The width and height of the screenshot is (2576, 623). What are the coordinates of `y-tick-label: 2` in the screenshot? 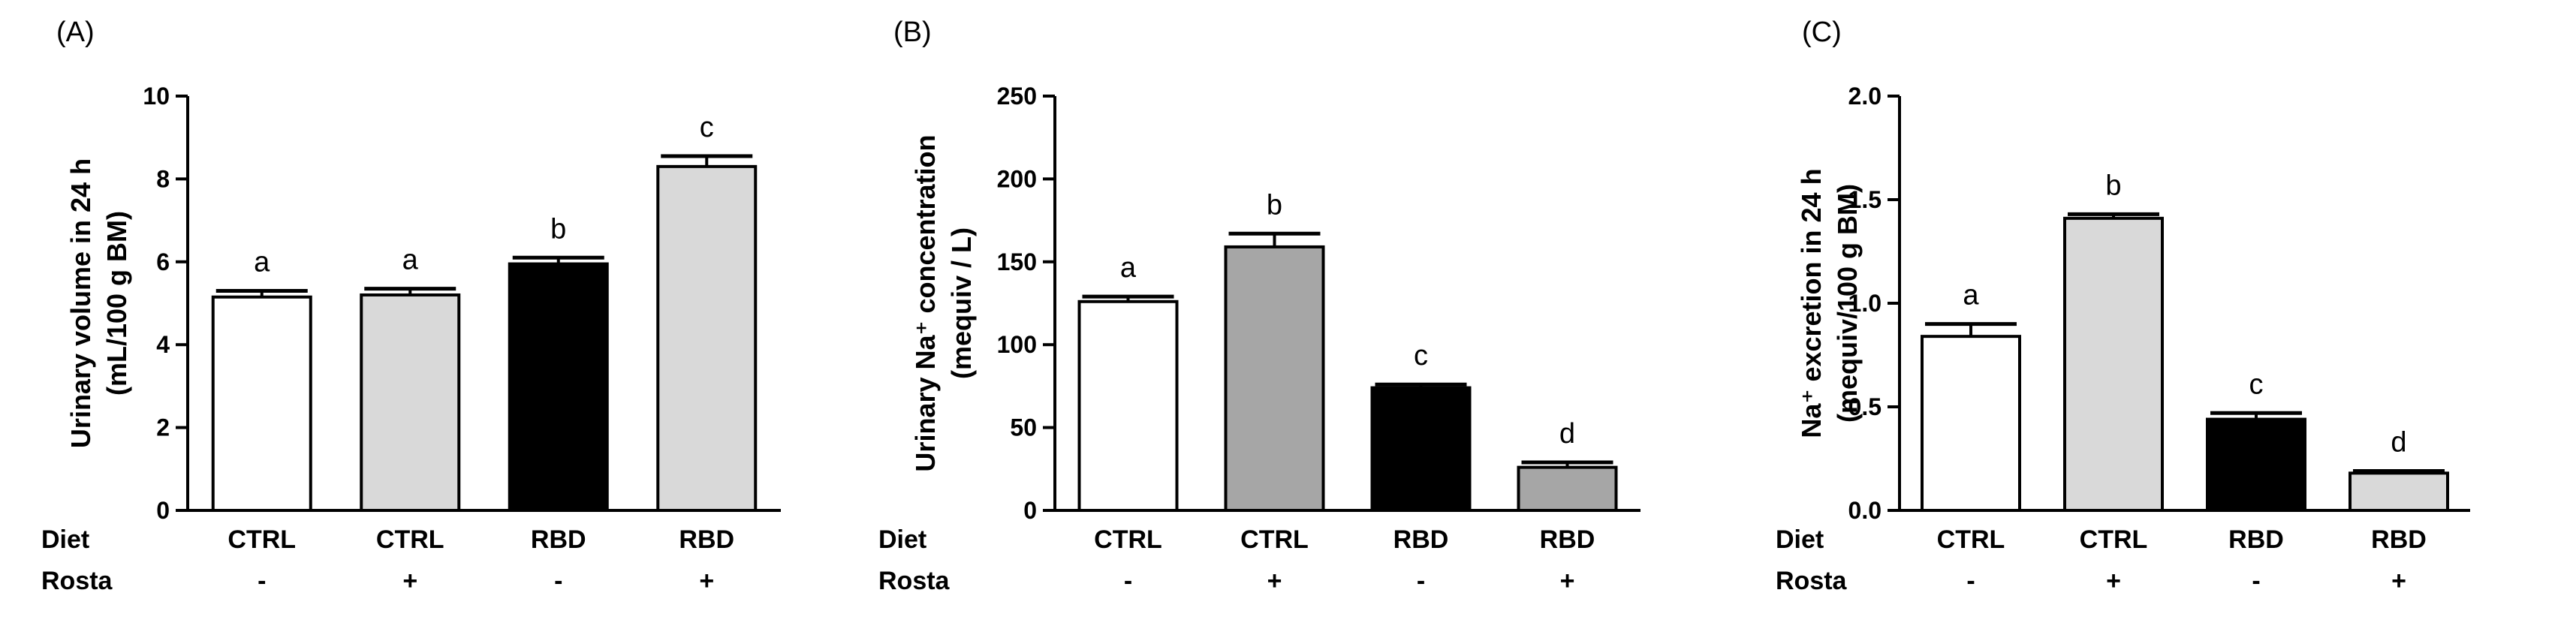 It's located at (163, 427).